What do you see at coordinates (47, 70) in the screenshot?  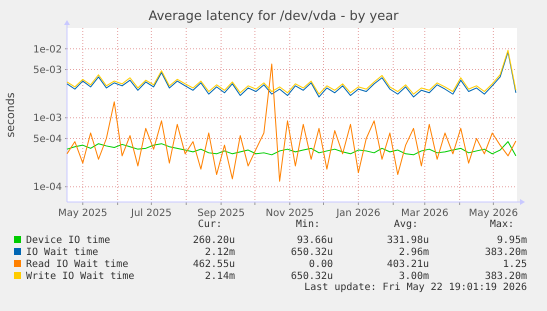 I see `y-tick-label: 5e-03` at bounding box center [47, 70].